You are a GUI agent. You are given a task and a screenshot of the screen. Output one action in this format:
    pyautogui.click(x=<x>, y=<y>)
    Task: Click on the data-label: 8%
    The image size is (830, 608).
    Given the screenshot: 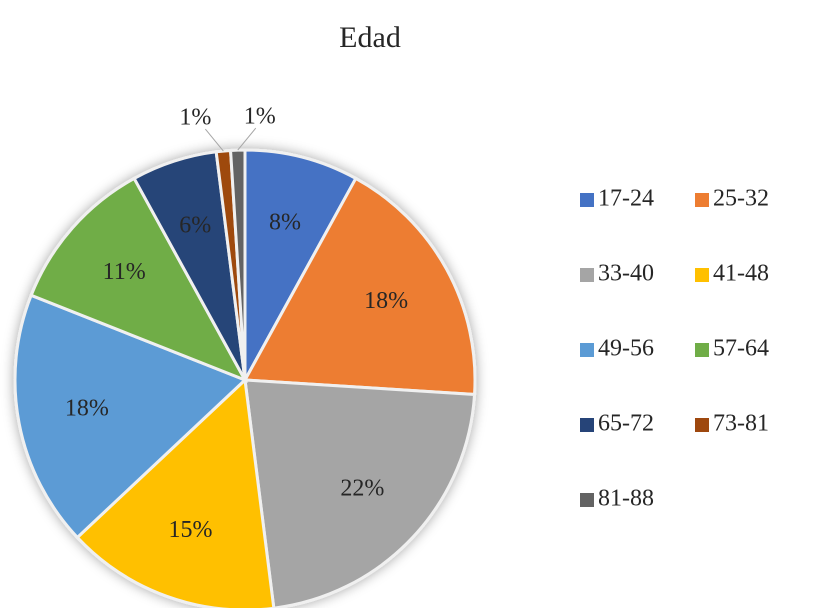 What is the action you would take?
    pyautogui.click(x=285, y=223)
    